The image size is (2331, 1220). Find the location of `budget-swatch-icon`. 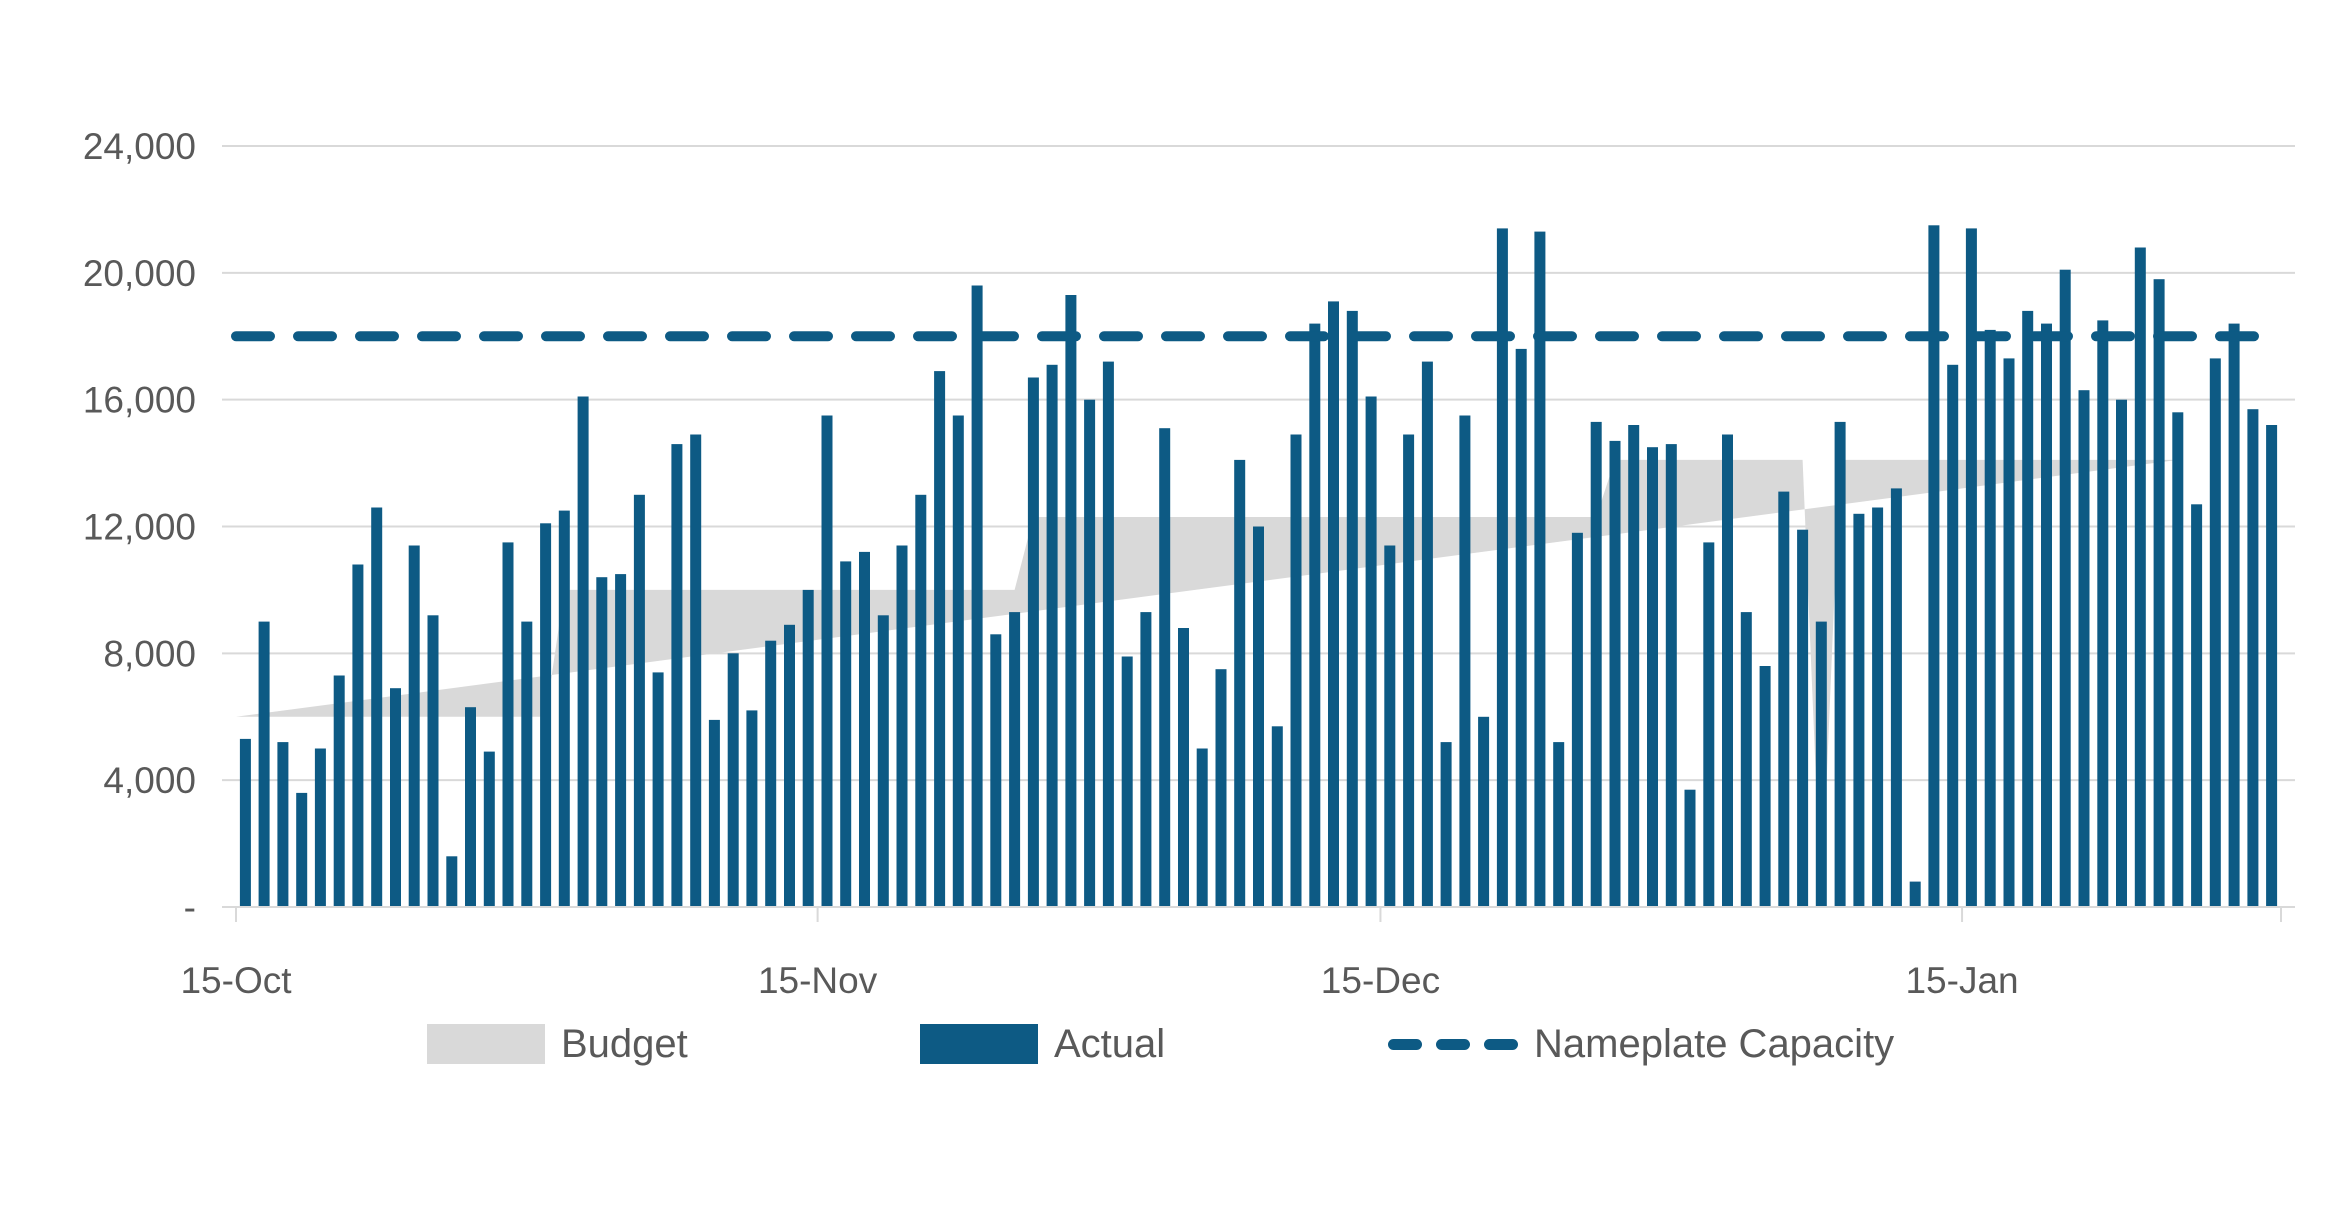

budget-swatch-icon is located at coordinates (486, 1044).